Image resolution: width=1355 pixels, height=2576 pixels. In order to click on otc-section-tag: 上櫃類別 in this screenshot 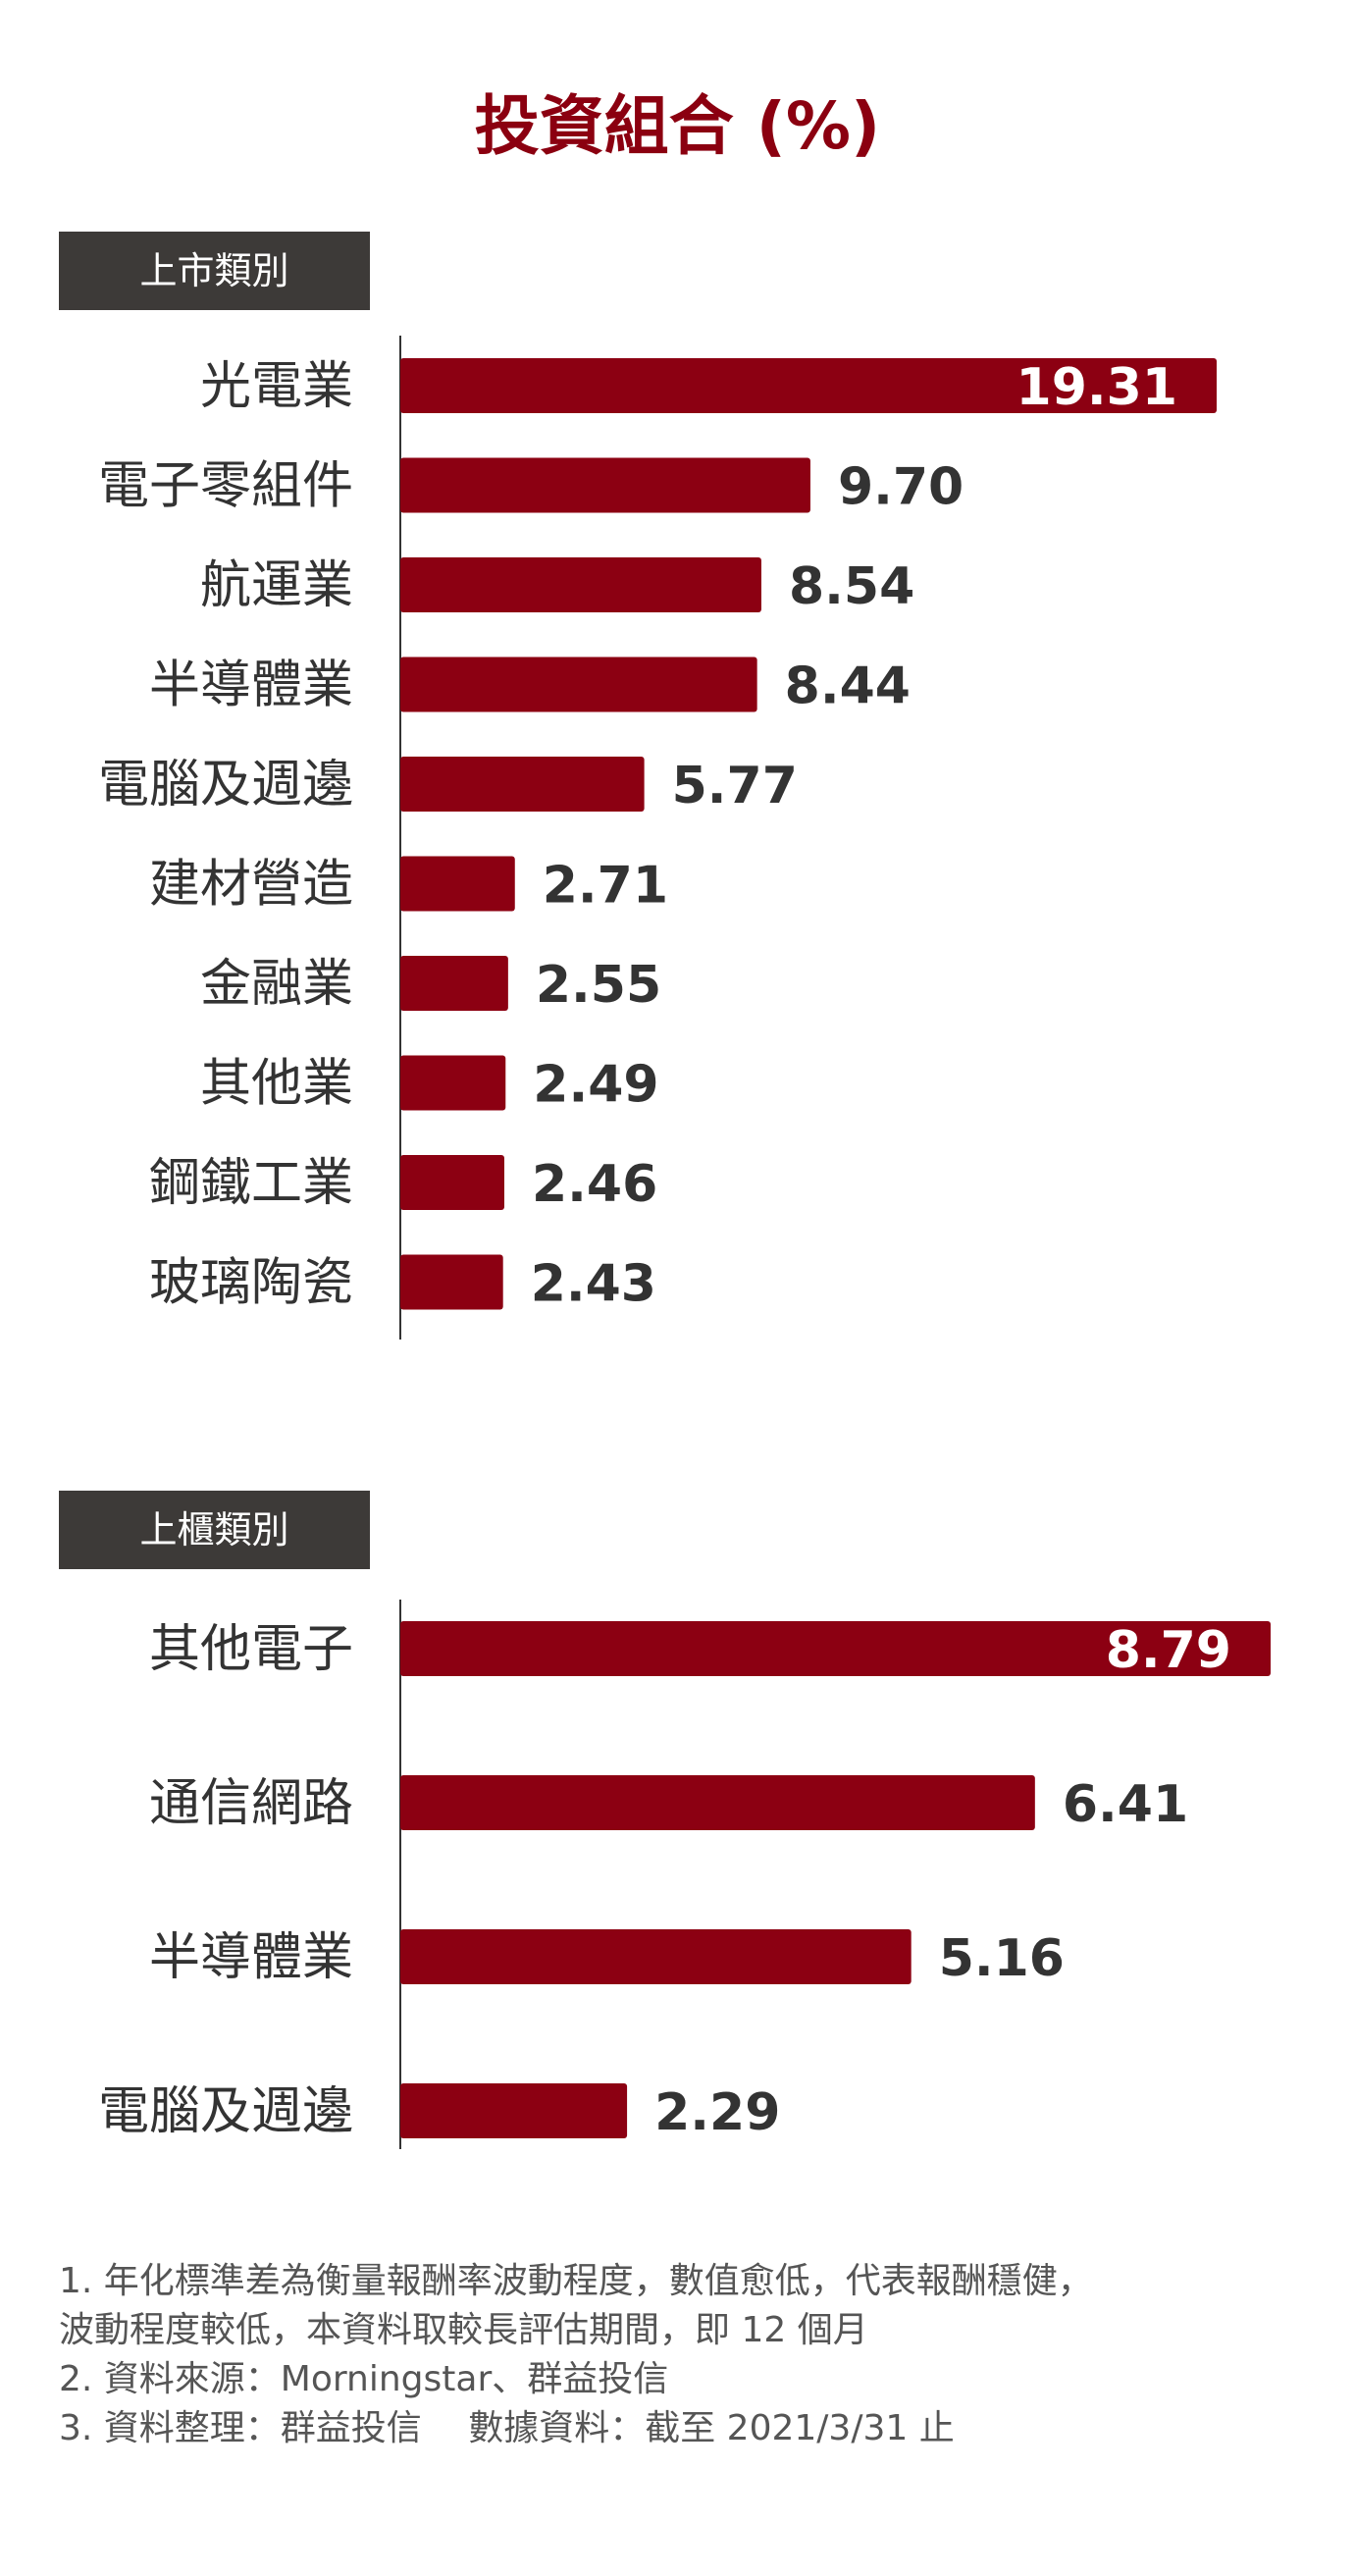, I will do `click(214, 1530)`.